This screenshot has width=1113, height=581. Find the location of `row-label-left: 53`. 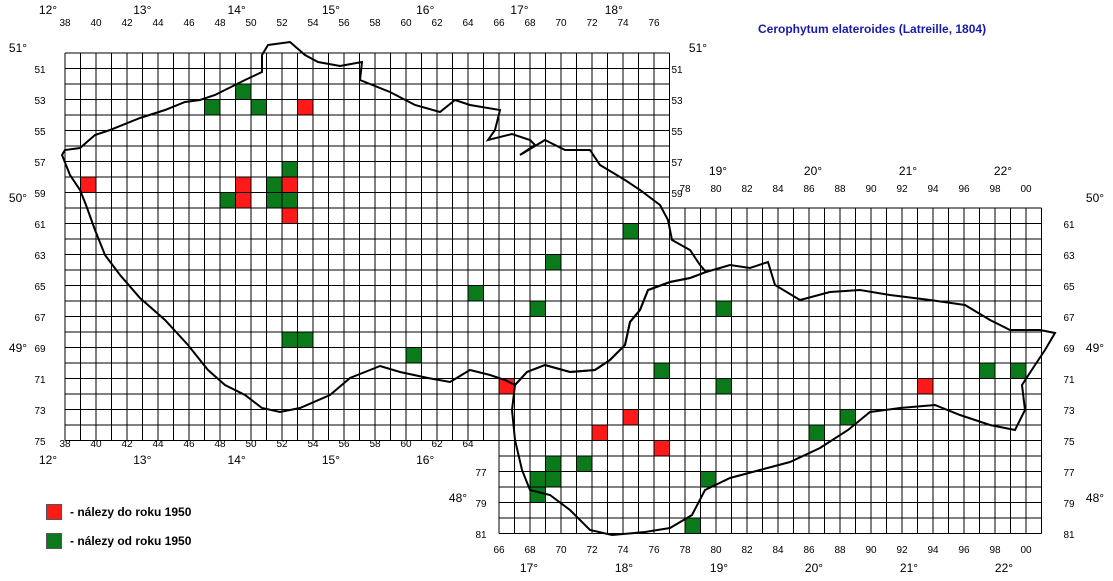

row-label-left: 53 is located at coordinates (40, 101).